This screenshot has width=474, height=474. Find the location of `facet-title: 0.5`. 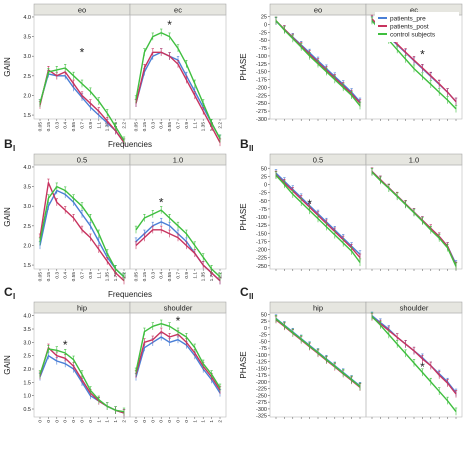

facet-title: 0.5 is located at coordinates (82, 160).